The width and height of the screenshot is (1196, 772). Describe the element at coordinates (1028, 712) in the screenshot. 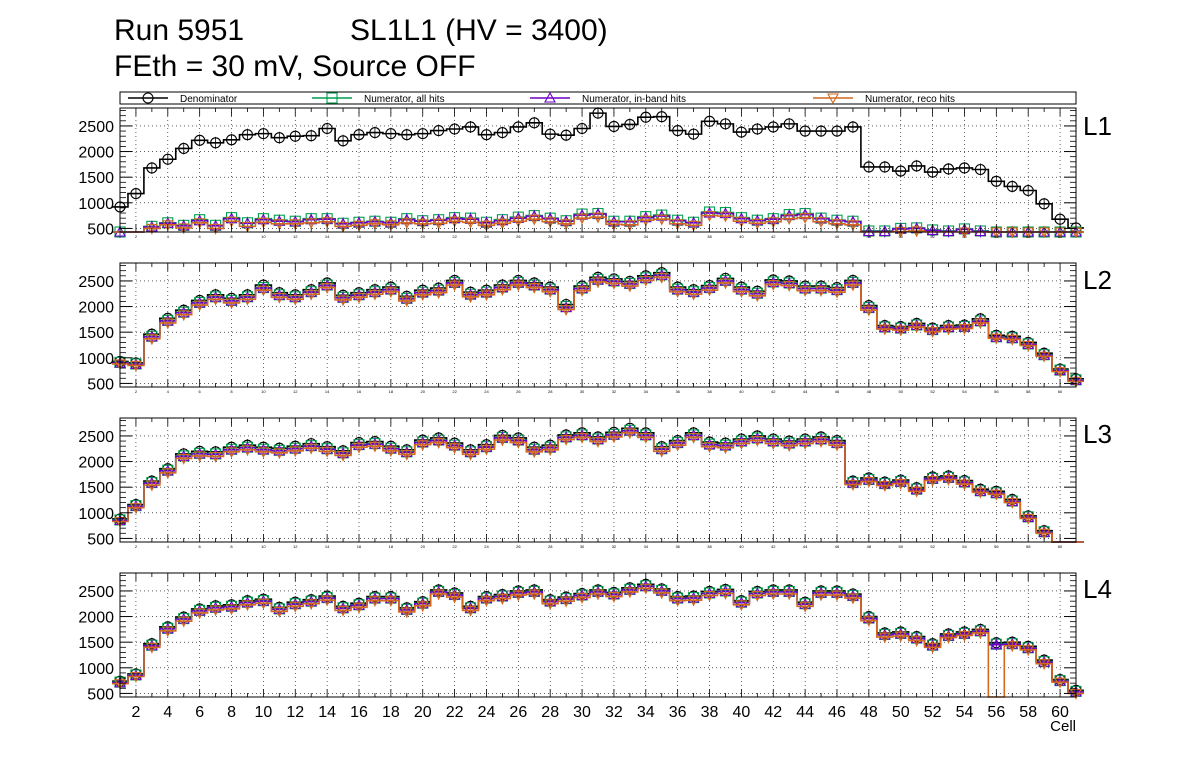

I see `x-tick-label: 58` at that location.